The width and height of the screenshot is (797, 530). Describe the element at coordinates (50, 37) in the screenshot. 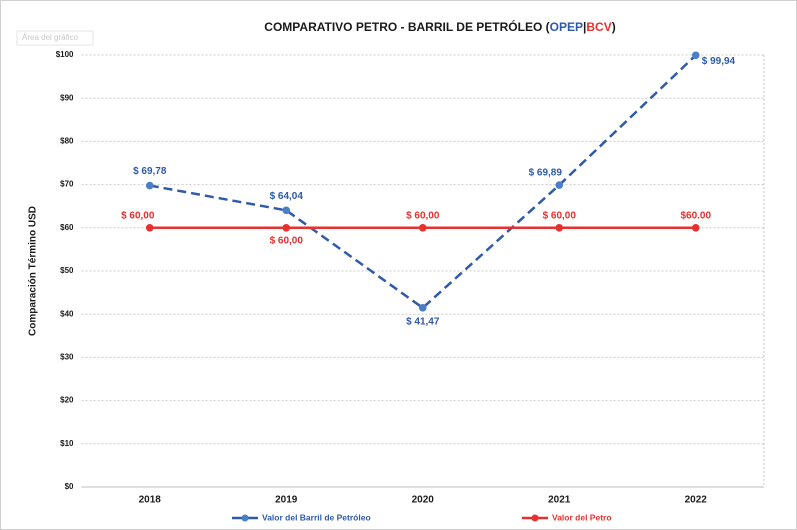

I see `tooltip: Área del gráfico` at that location.